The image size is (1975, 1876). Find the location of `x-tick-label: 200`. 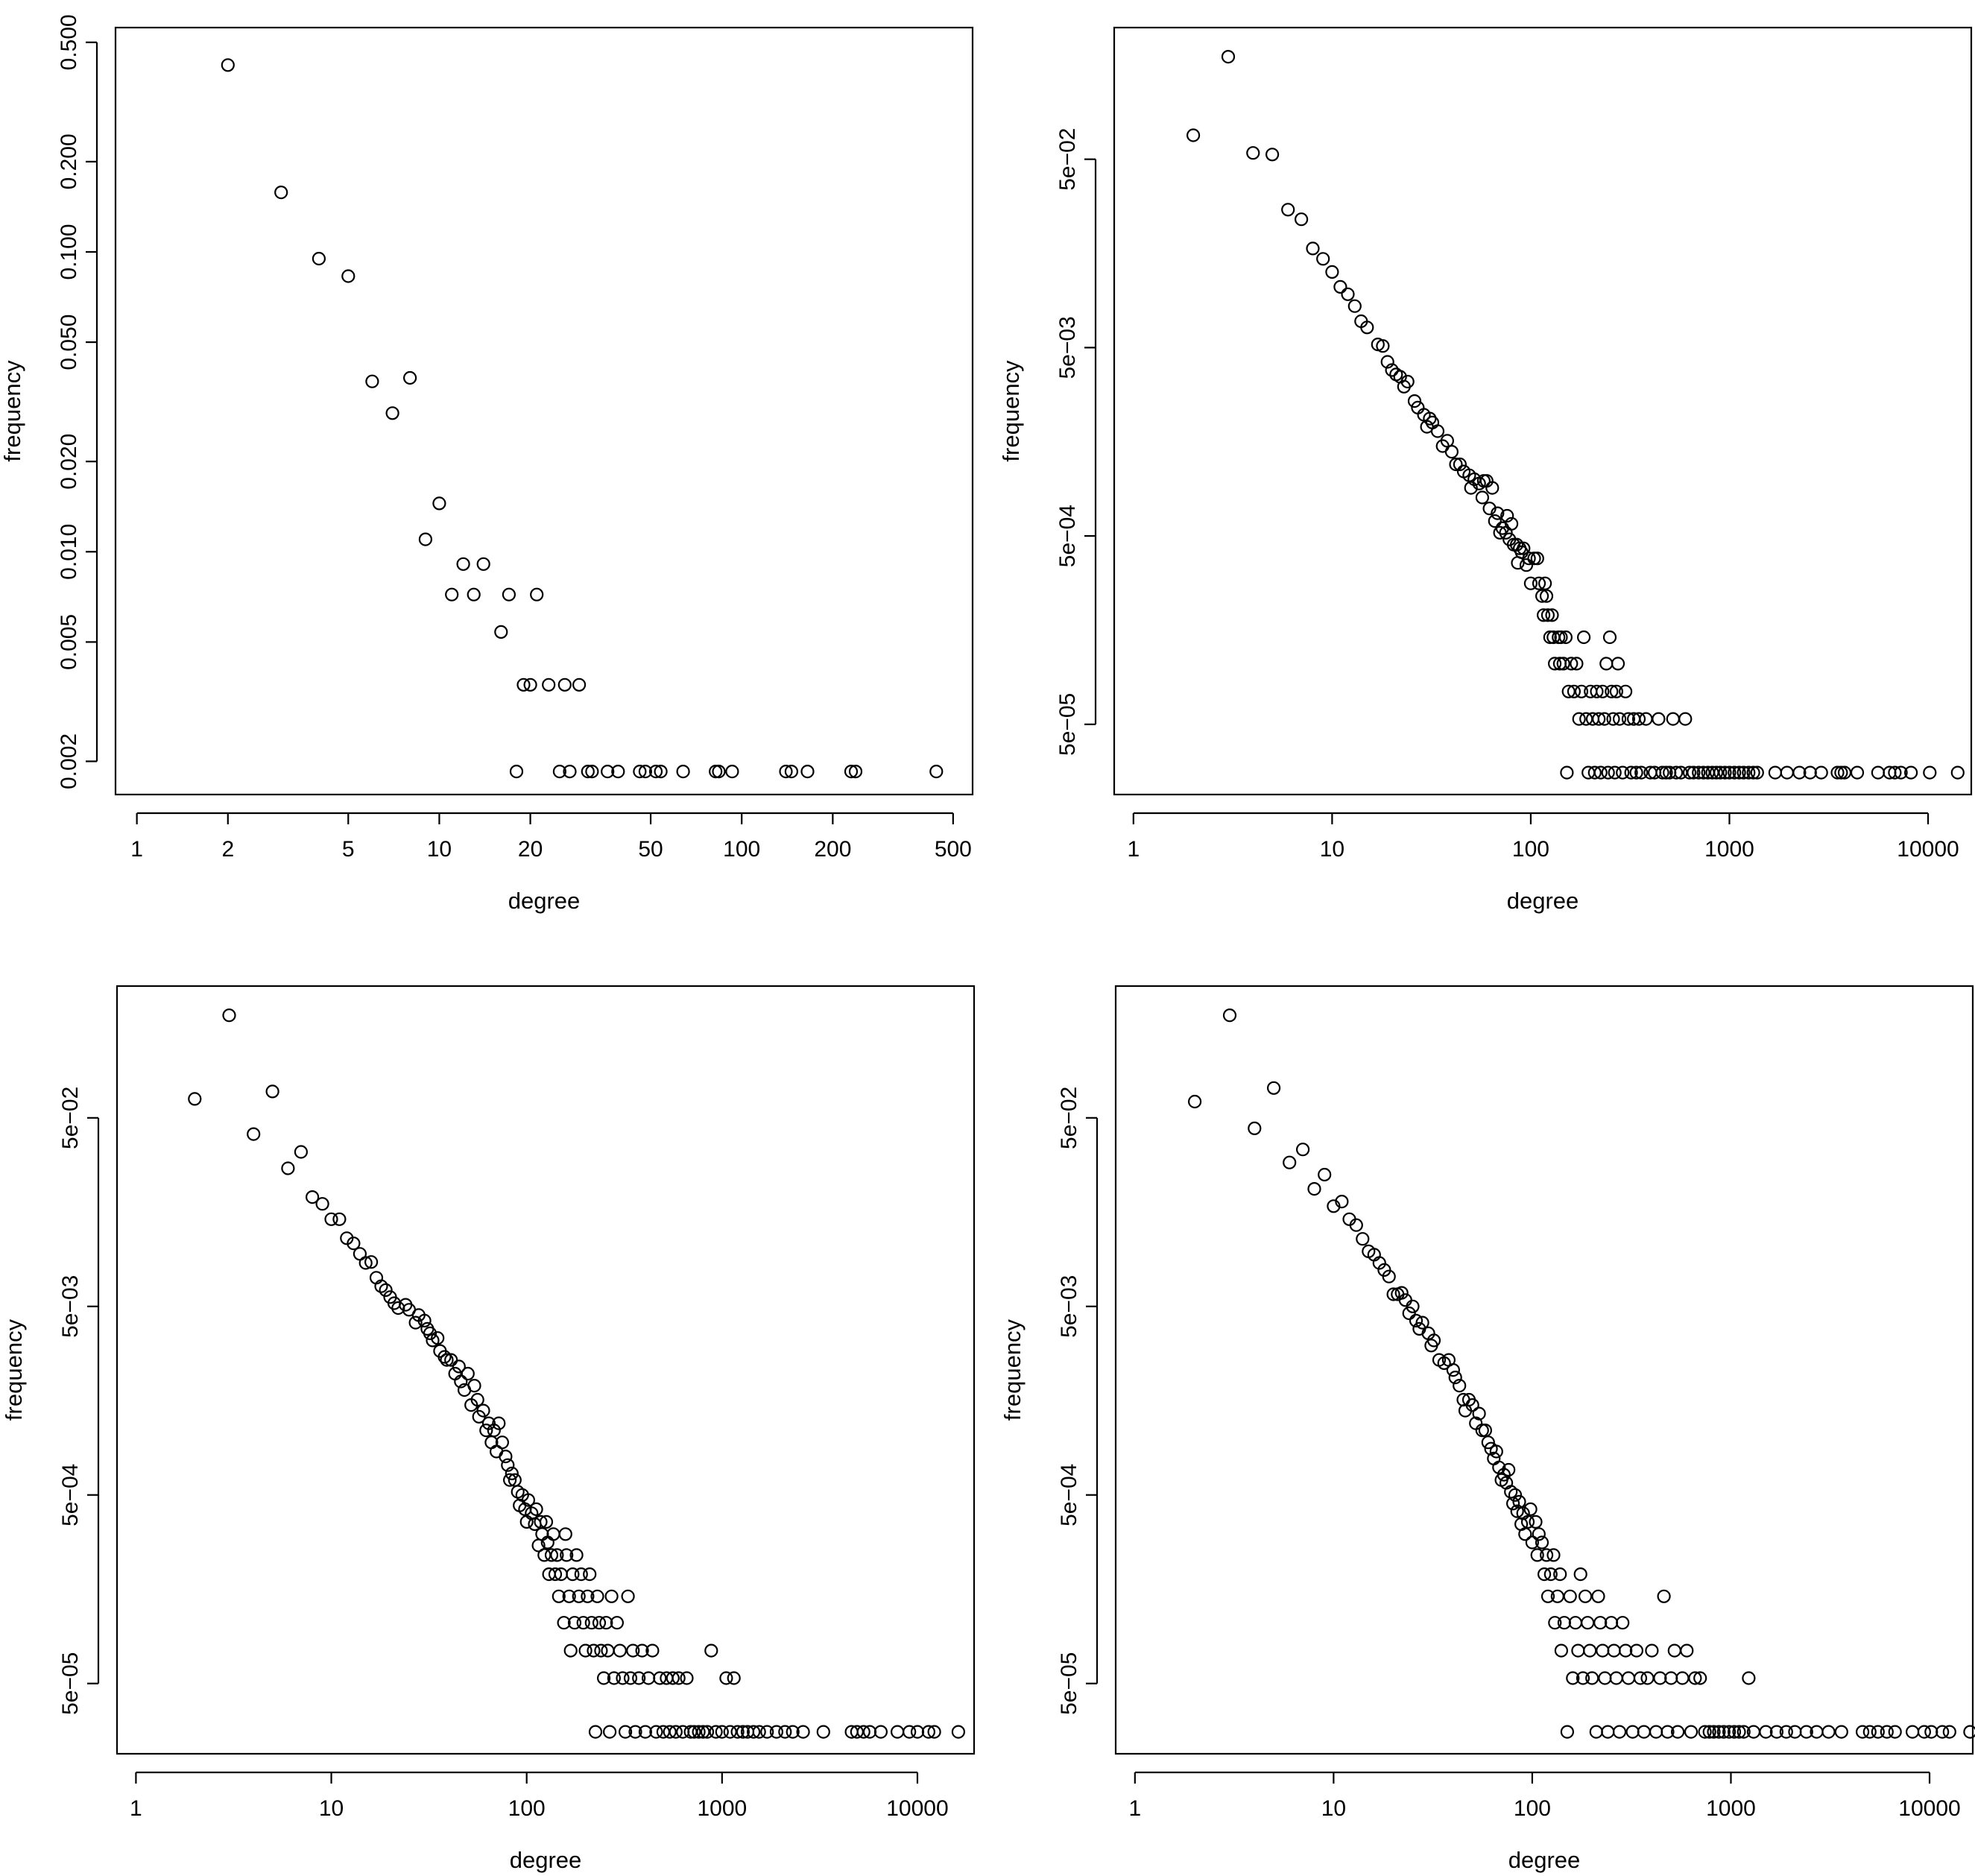

x-tick-label: 200 is located at coordinates (832, 849).